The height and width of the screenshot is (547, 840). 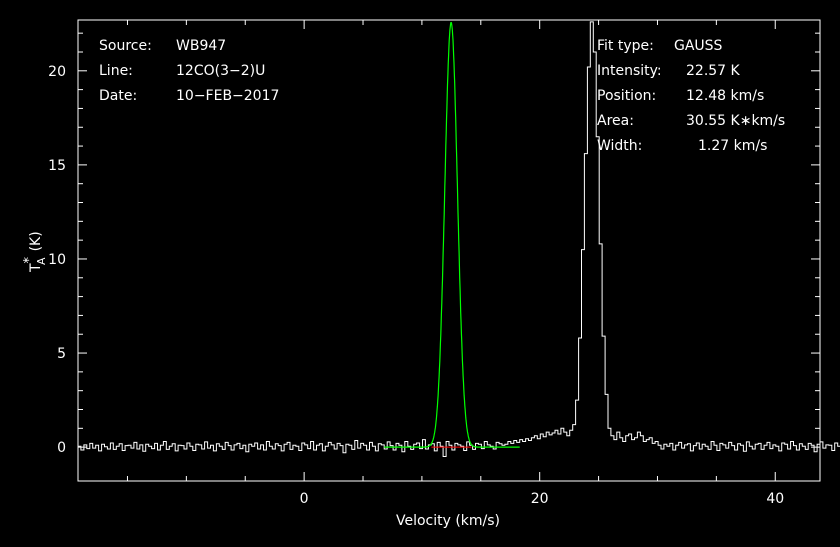 What do you see at coordinates (36, 241) in the screenshot?
I see `y-label-unit: (K)` at bounding box center [36, 241].